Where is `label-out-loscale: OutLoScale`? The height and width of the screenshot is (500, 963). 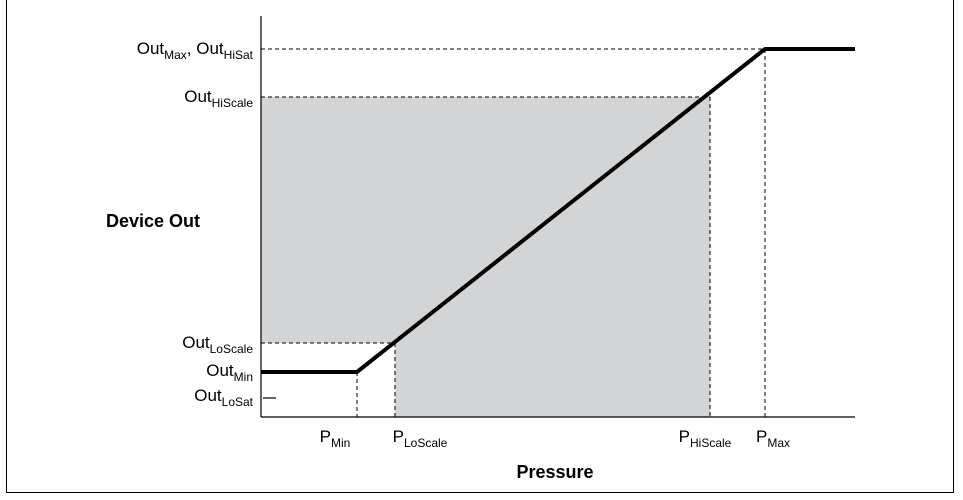 label-out-loscale: OutLoScale is located at coordinates (217, 344).